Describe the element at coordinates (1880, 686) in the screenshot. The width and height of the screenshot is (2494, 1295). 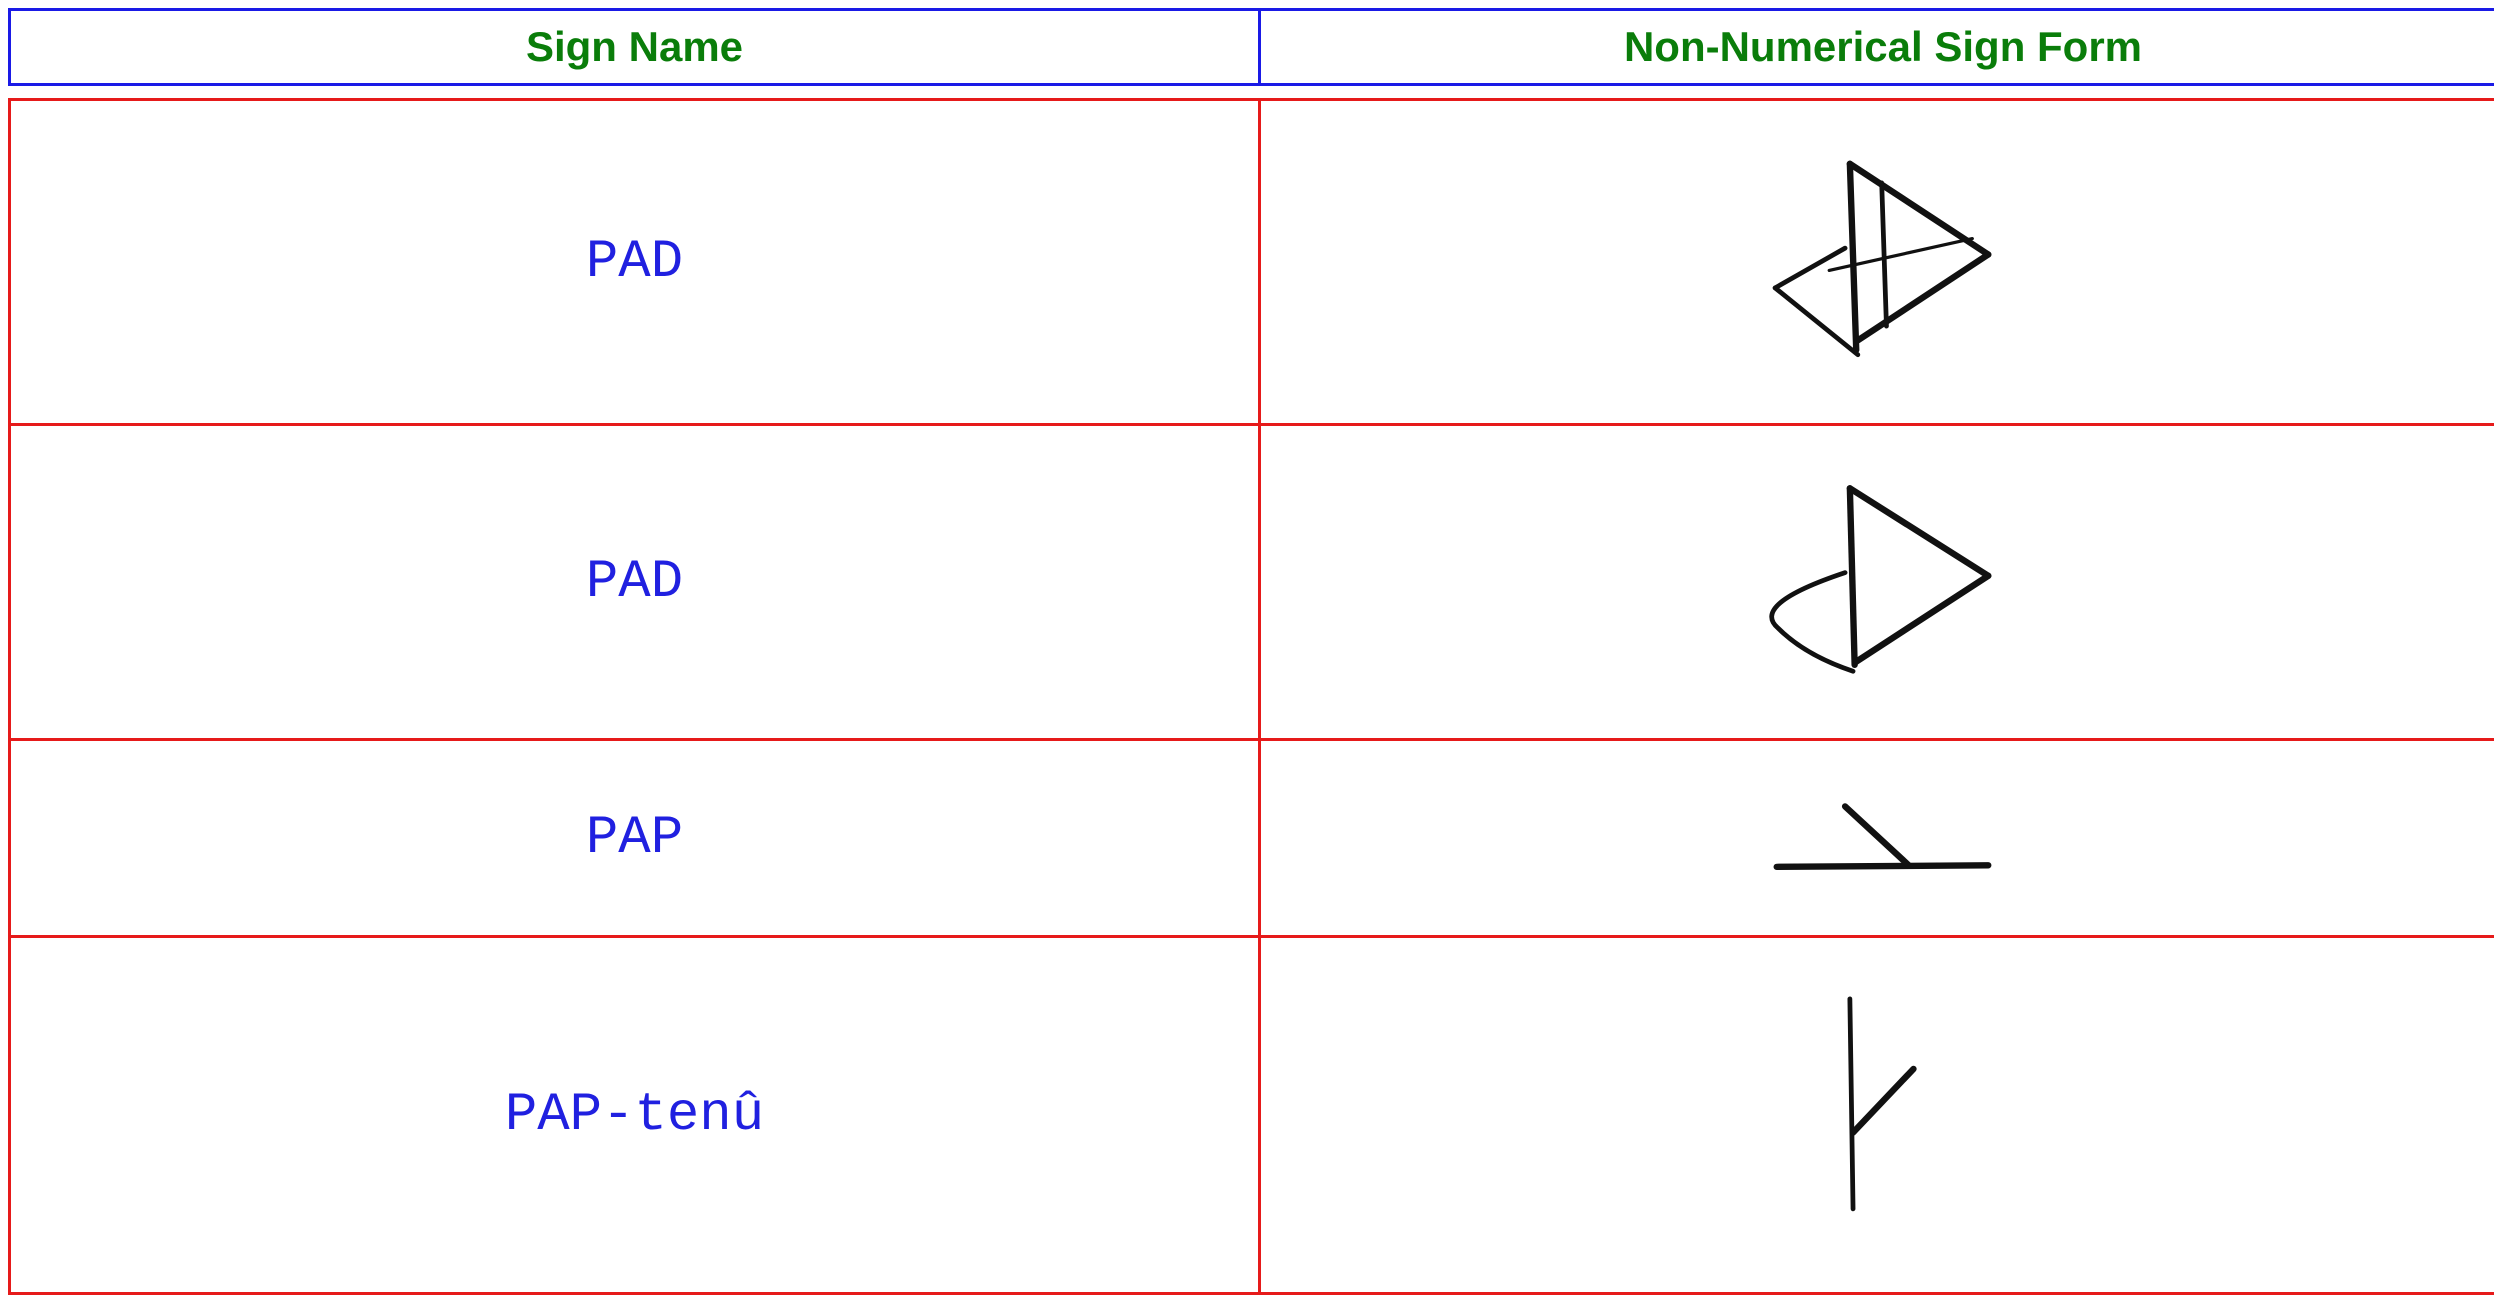
I see `signs` at that location.